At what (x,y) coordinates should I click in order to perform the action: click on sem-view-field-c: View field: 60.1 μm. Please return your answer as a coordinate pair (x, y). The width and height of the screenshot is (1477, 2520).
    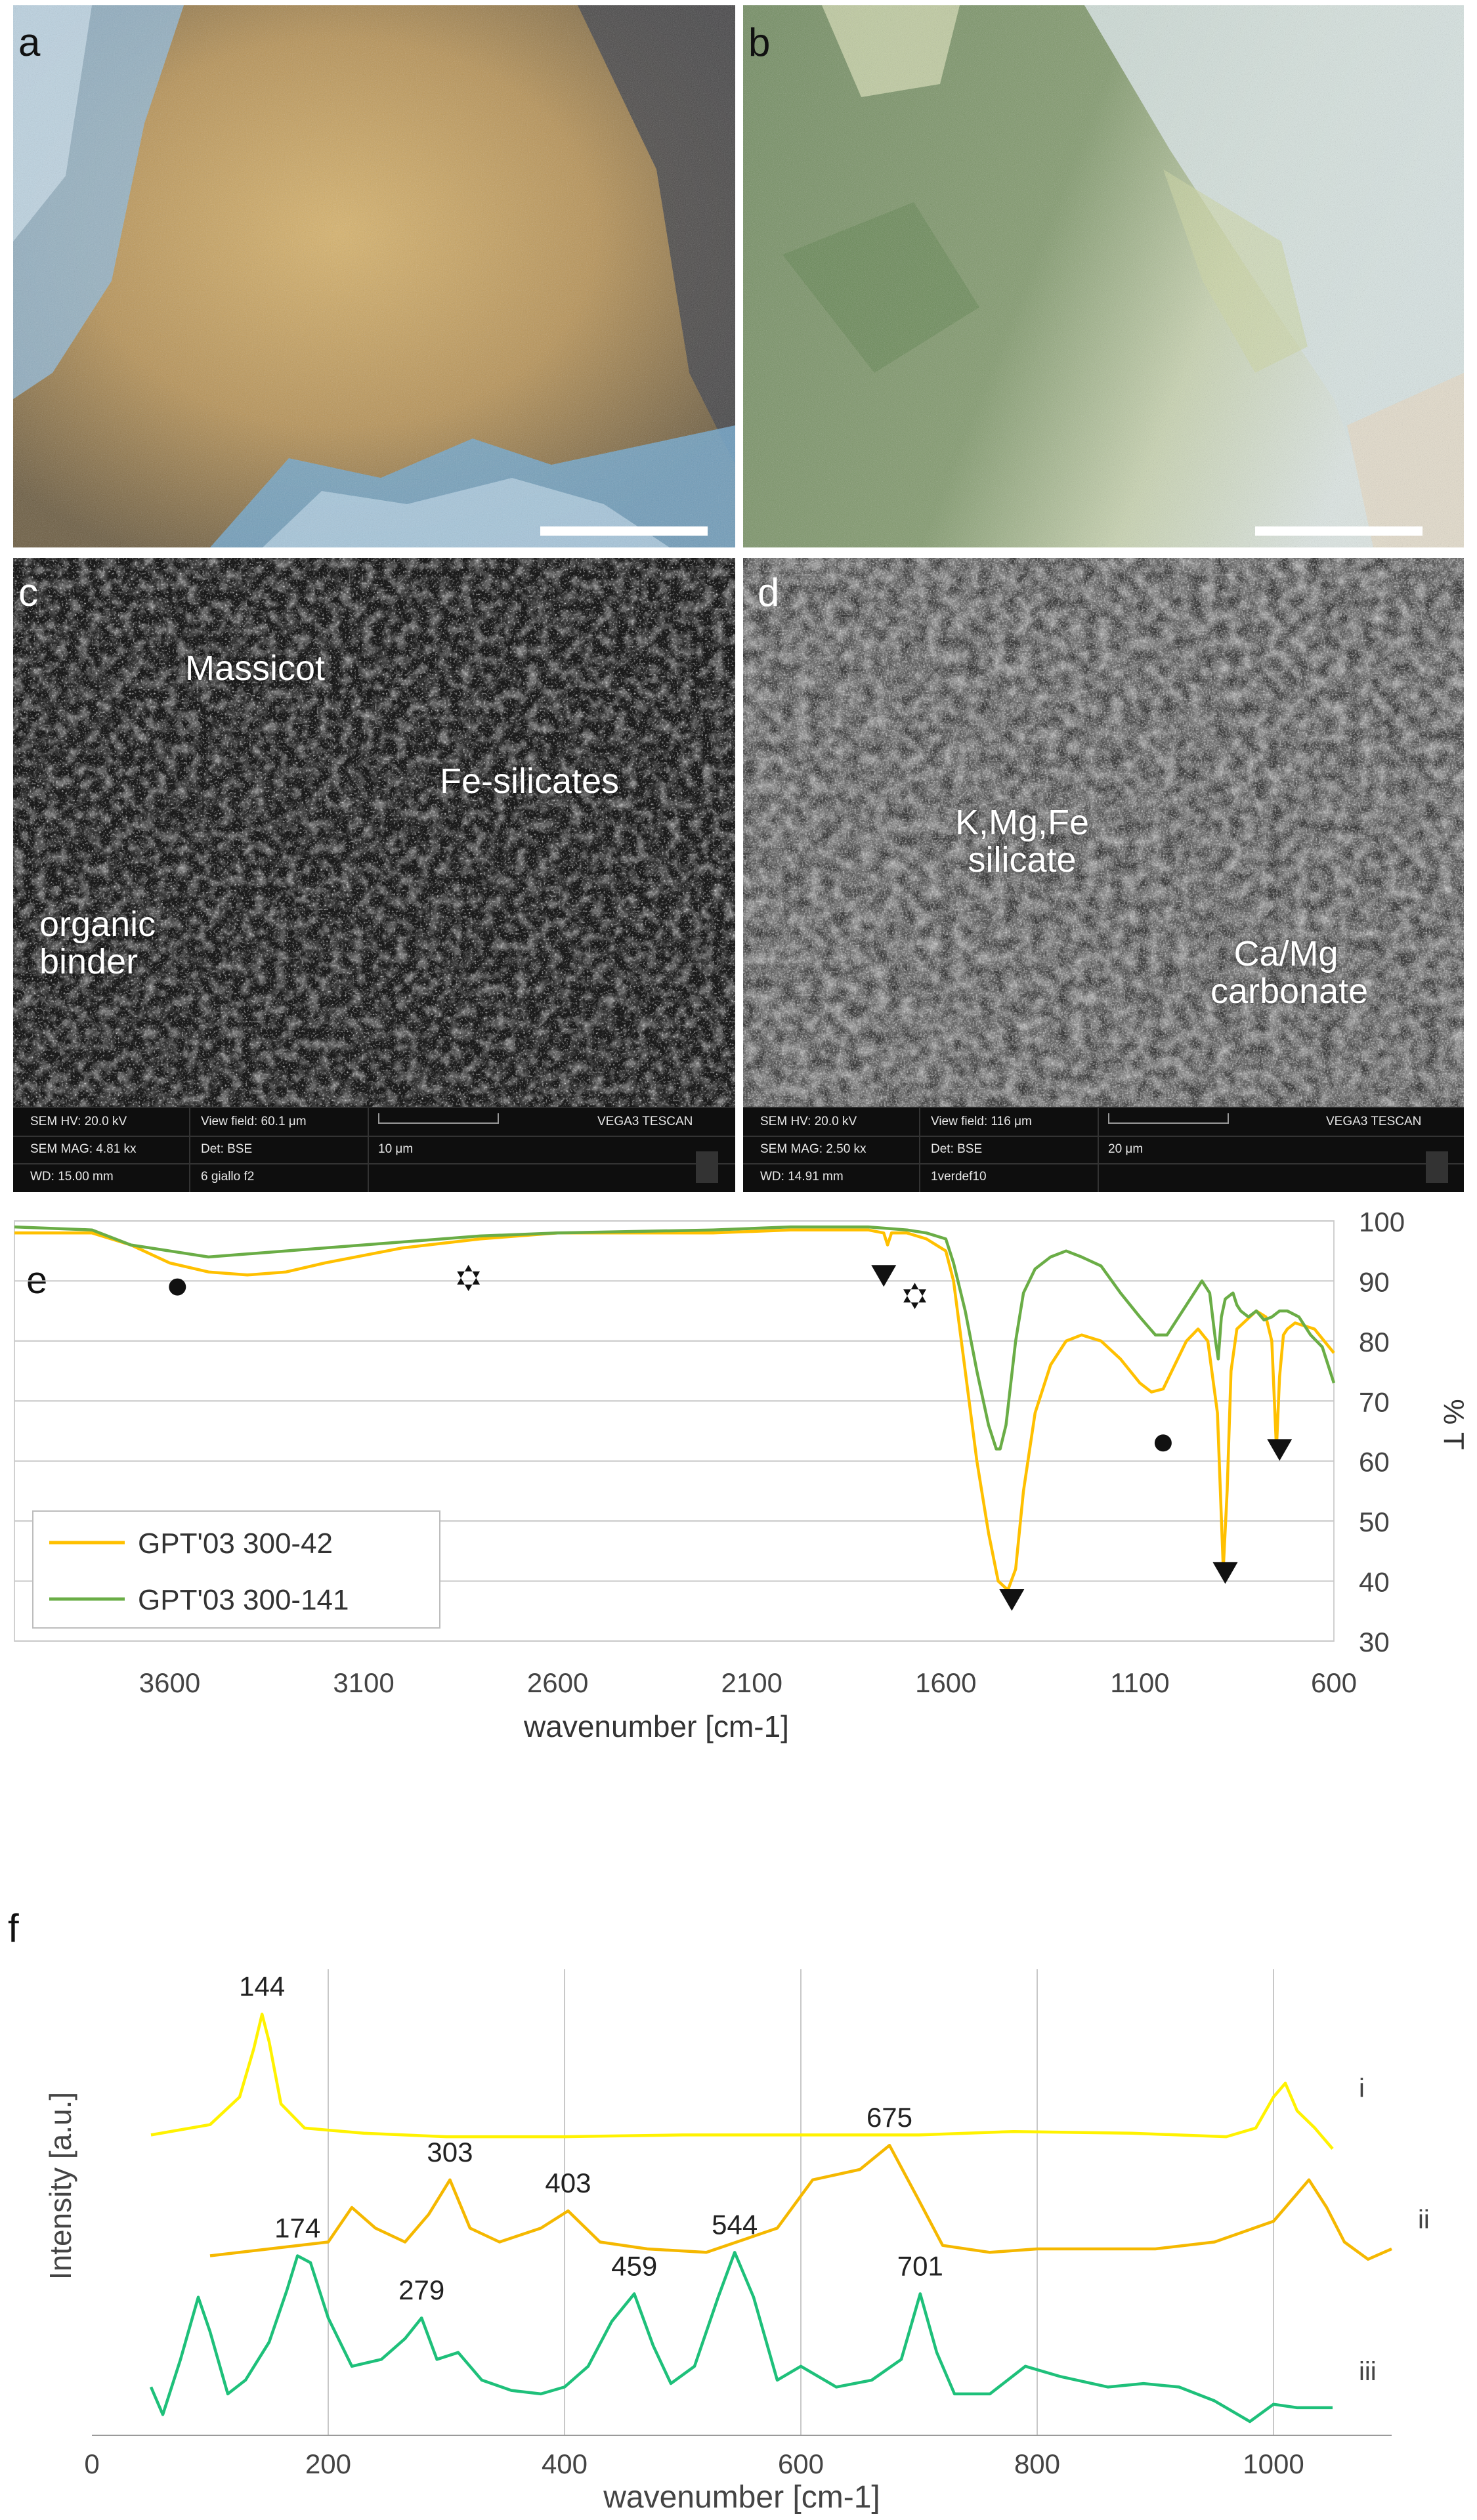
    Looking at the image, I should click on (254, 1121).